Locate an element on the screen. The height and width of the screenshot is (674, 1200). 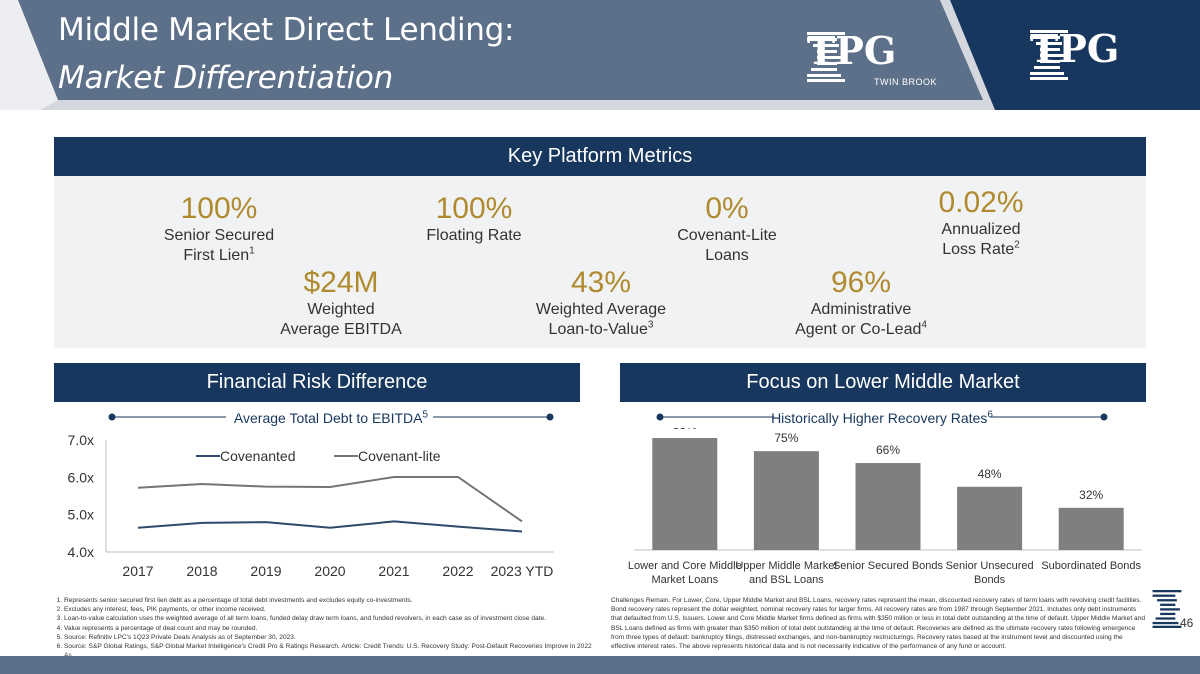
page-subtitle: Market Differentiation is located at coordinates (225, 78).